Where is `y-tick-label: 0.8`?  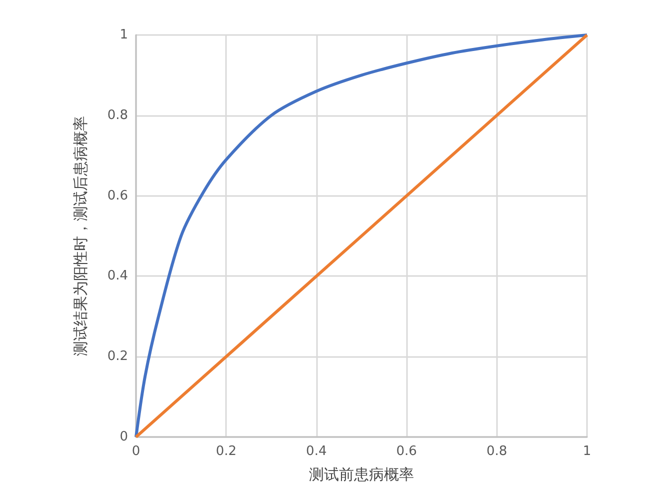
y-tick-label: 0.8 is located at coordinates (117, 115).